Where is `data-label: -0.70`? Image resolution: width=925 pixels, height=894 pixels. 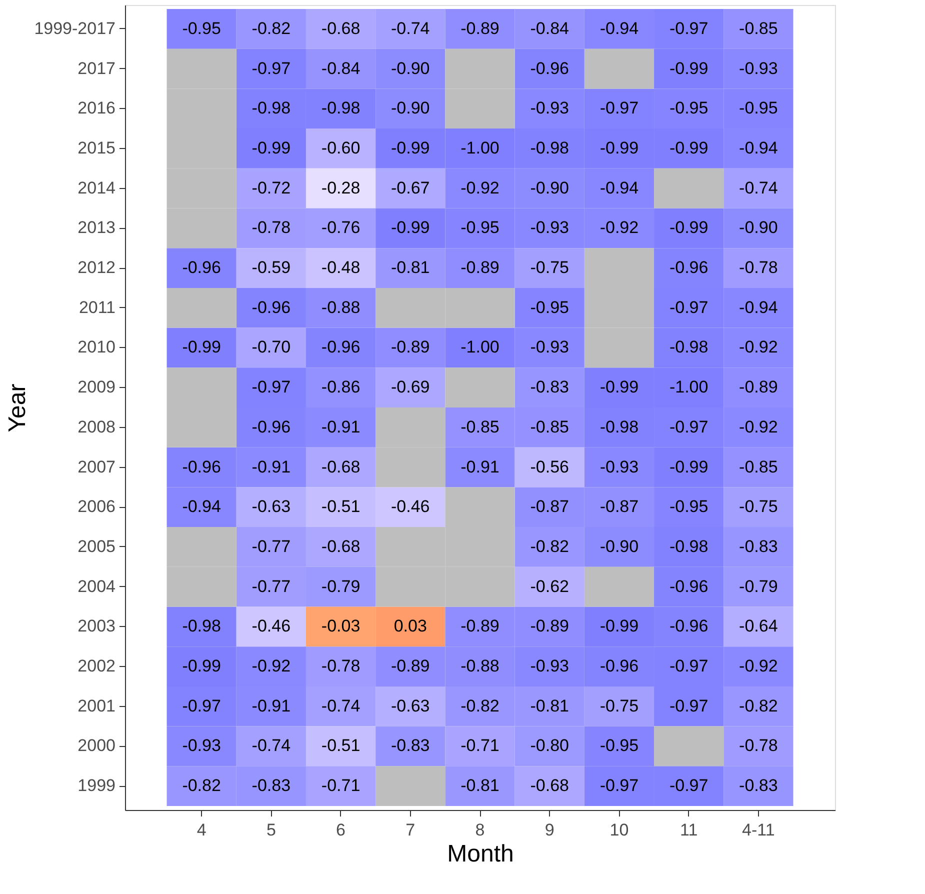
data-label: -0.70 is located at coordinates (271, 347).